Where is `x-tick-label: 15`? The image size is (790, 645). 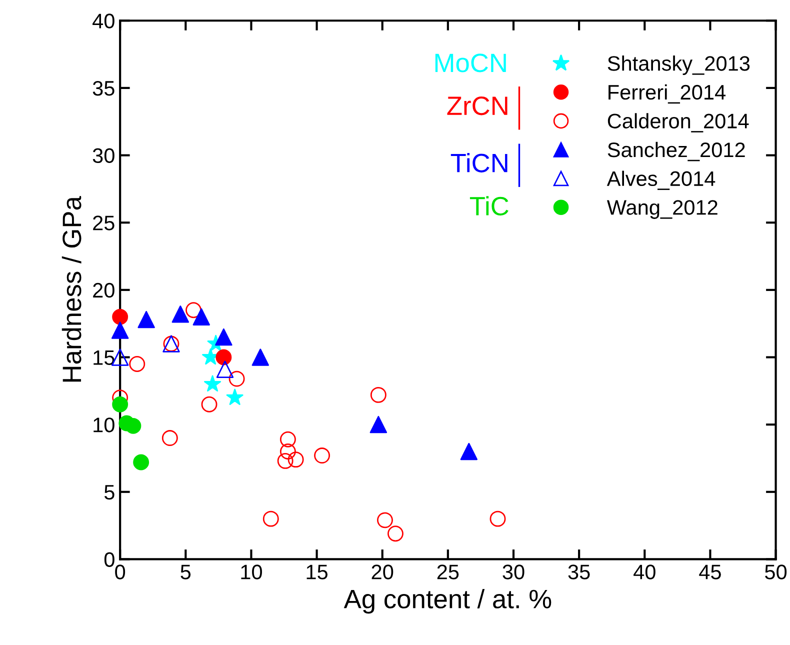
x-tick-label: 15 is located at coordinates (317, 572).